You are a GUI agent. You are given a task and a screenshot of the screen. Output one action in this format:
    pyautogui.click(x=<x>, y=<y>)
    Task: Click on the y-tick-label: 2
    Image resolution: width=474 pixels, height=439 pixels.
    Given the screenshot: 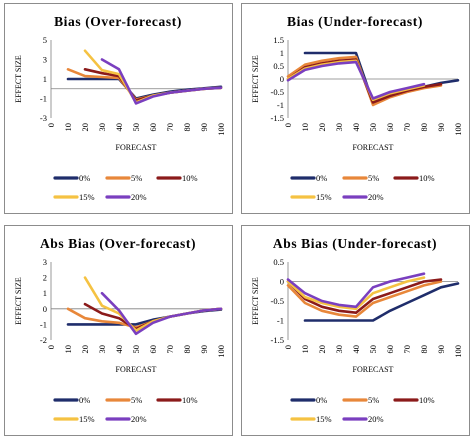 What is the action you would take?
    pyautogui.click(x=45, y=278)
    